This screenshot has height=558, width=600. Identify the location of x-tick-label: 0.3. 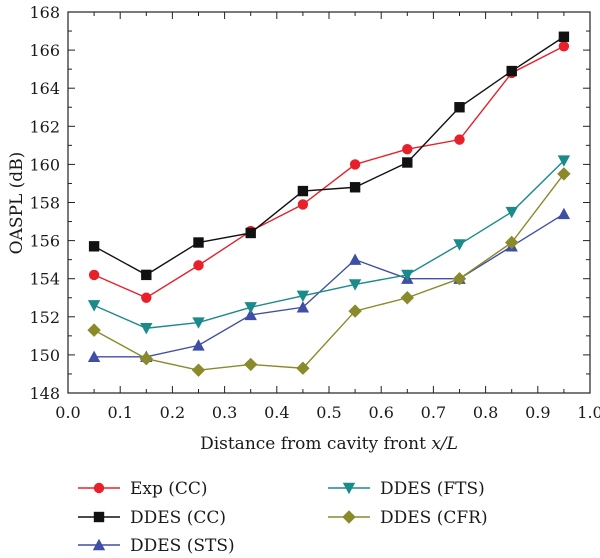
(224, 412).